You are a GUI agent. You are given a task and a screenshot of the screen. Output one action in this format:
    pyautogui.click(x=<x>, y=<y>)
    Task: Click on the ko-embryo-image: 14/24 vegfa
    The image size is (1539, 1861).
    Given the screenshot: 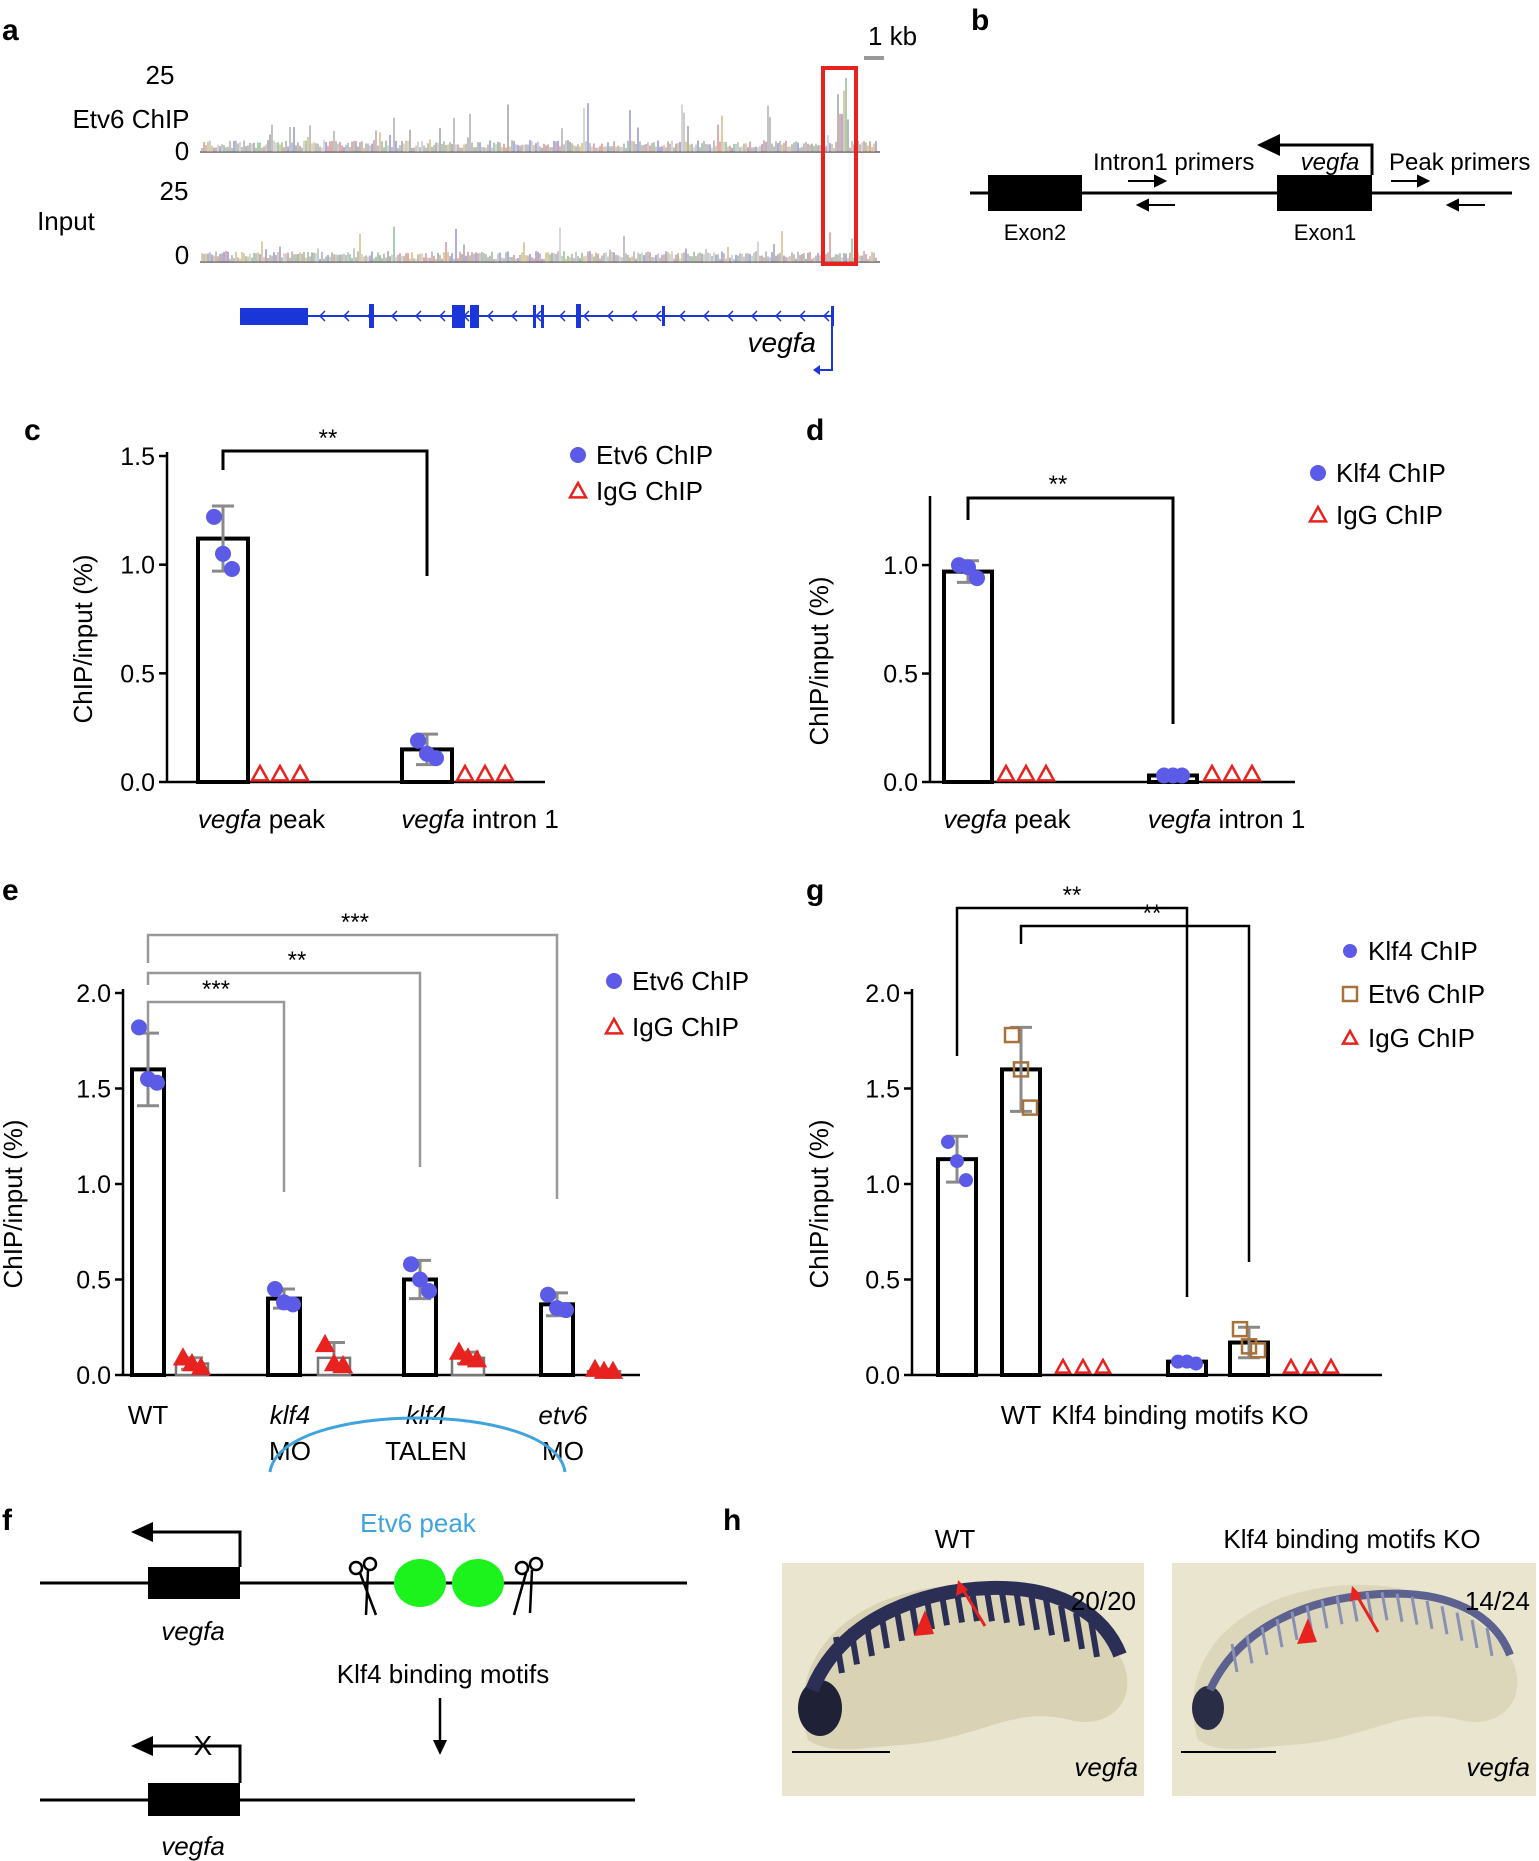 What is the action you would take?
    pyautogui.click(x=1354, y=1679)
    